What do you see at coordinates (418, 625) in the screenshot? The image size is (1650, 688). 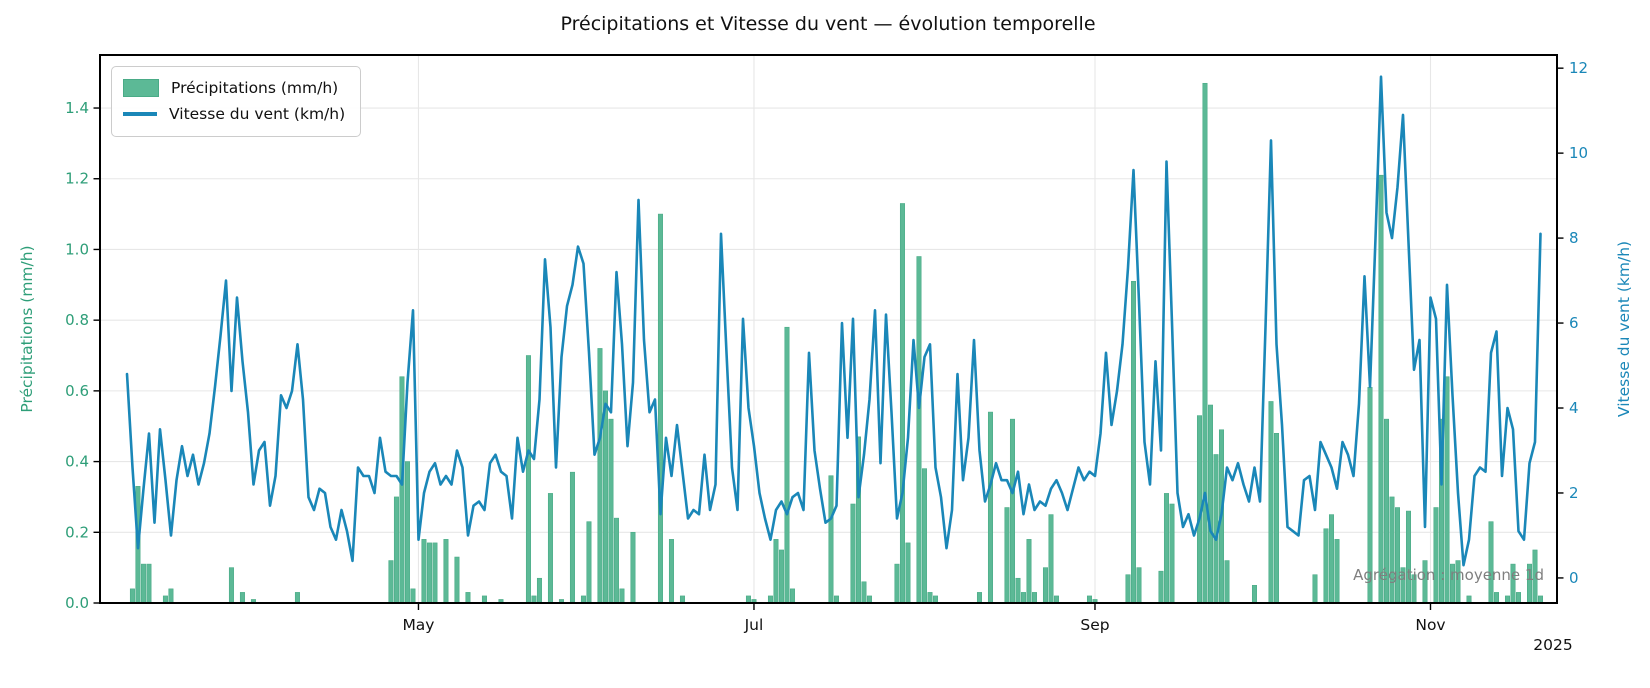 I see `x-tick-label: May` at bounding box center [418, 625].